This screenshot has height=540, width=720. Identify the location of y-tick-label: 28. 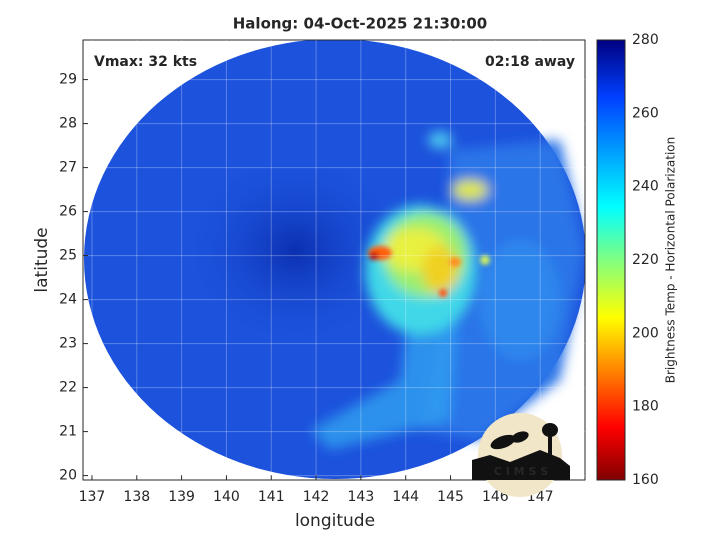
(68, 124).